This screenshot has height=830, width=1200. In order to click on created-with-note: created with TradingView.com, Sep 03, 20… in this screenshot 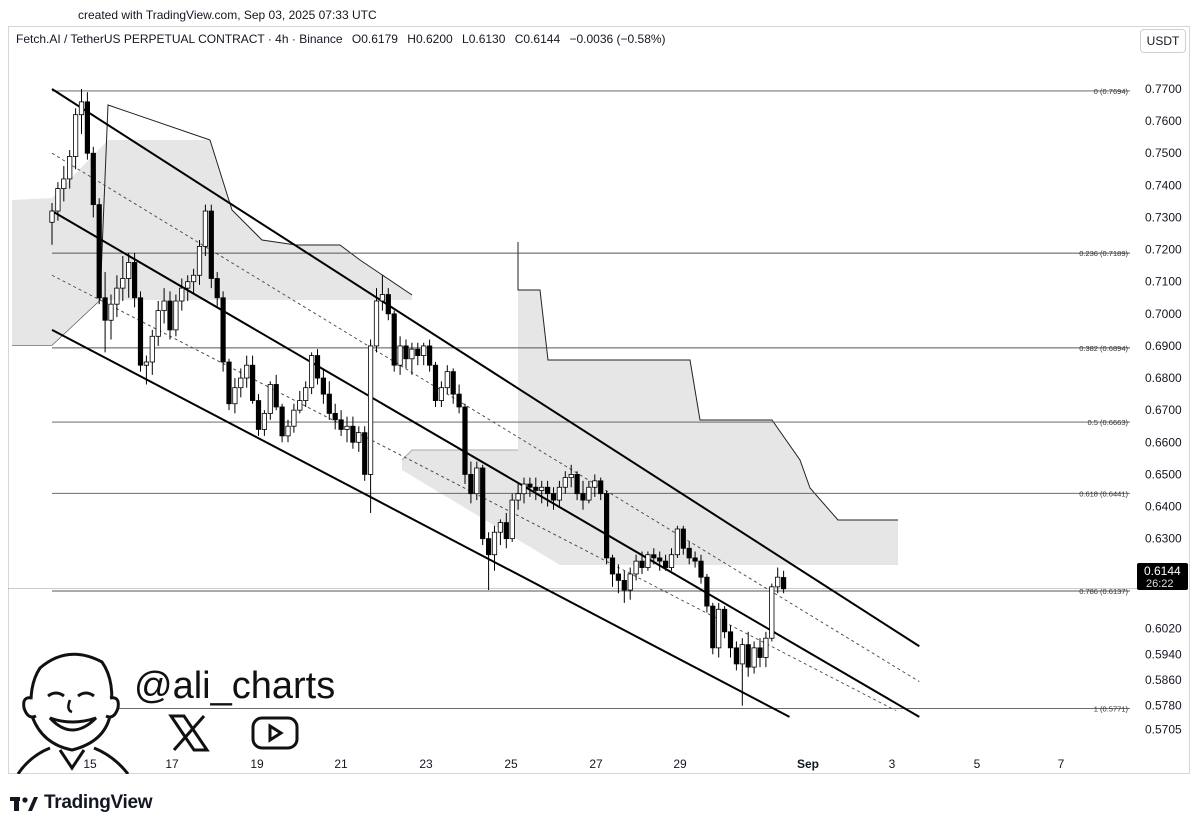, I will do `click(227, 15)`.